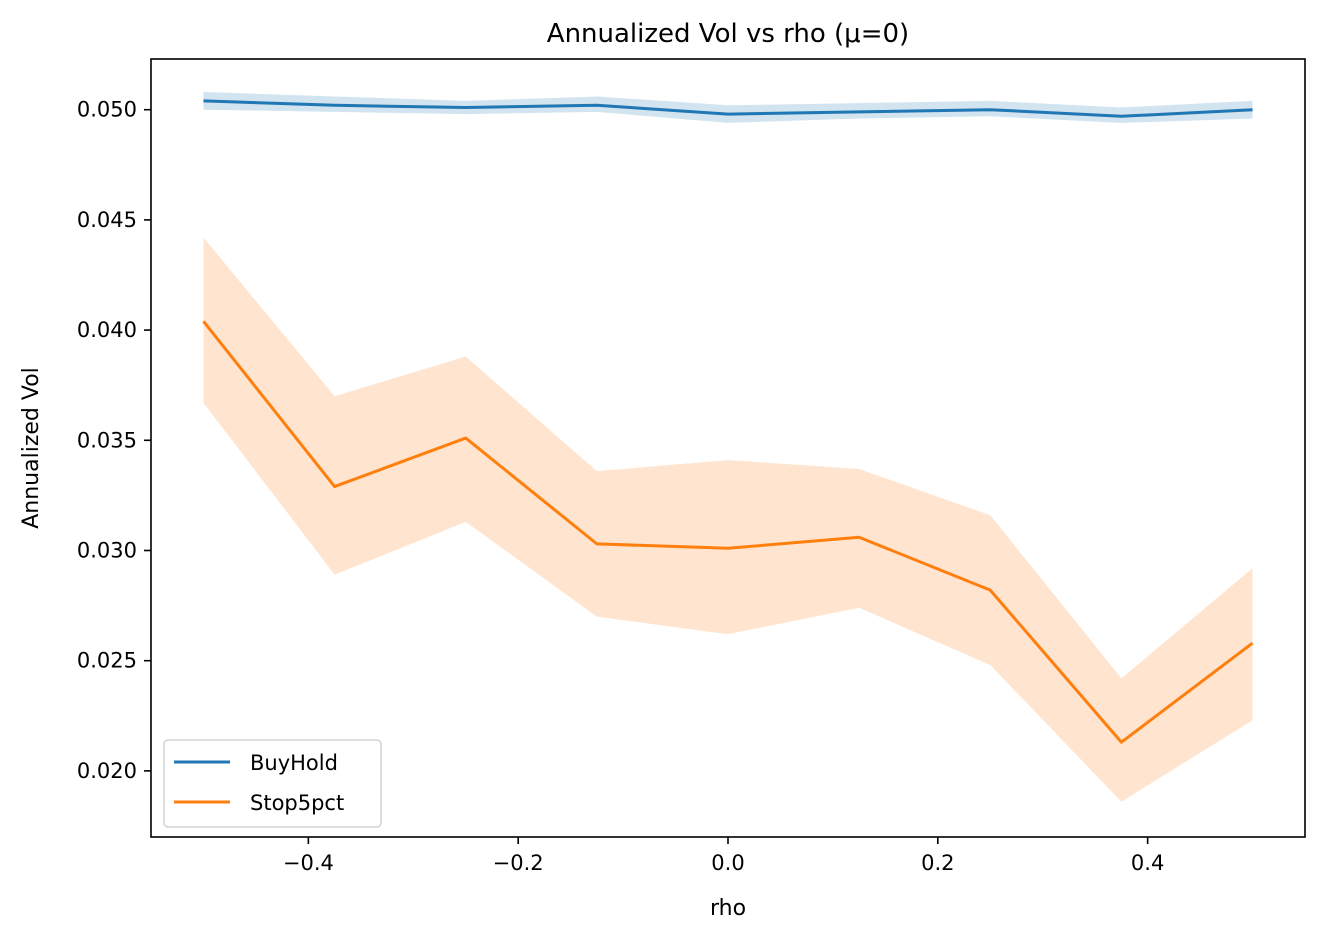 The width and height of the screenshot is (1324, 944). I want to click on legend-label-buyhold: BuyHold, so click(294, 763).